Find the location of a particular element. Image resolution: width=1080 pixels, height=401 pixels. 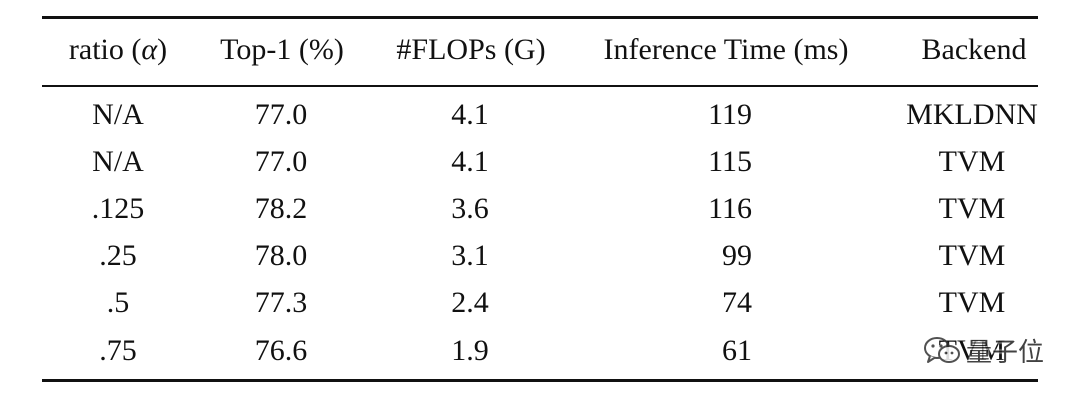

table-header-rule is located at coordinates (540, 86).